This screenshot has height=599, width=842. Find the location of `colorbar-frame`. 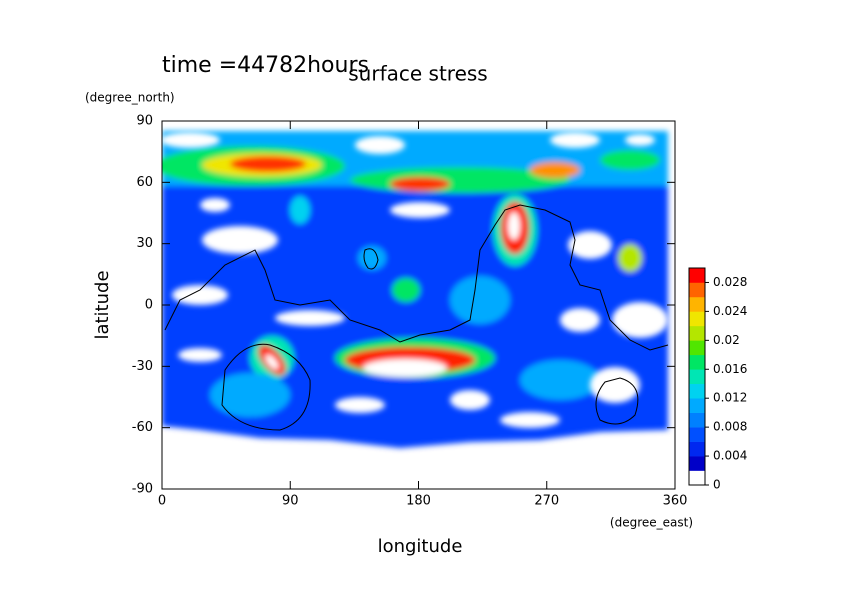

colorbar-frame is located at coordinates (697, 376).